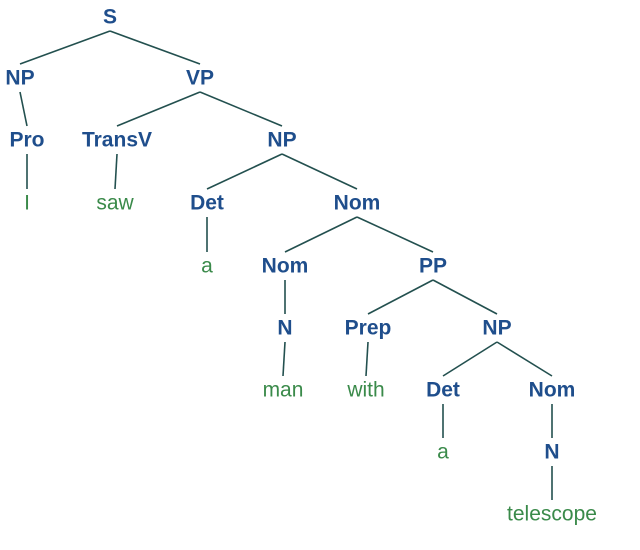 Image resolution: width=640 pixels, height=550 pixels. Describe the element at coordinates (365, 390) in the screenshot. I see `terminal-word-with: with` at that location.